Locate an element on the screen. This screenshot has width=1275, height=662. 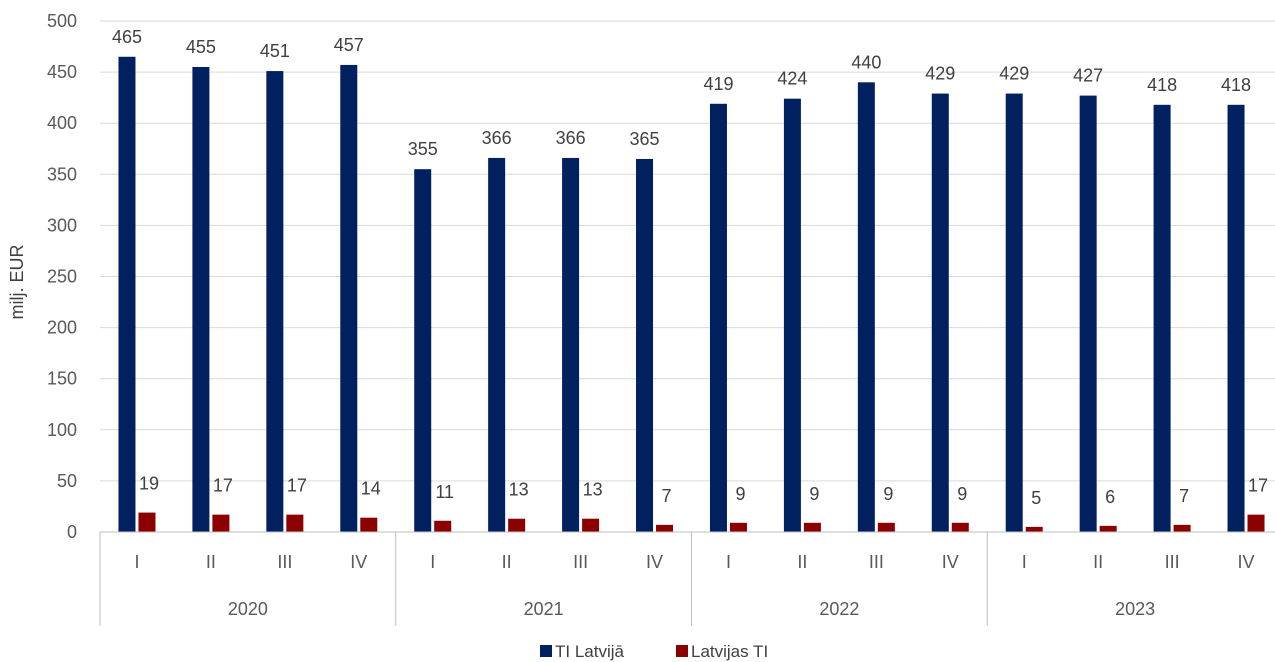
x-group-label: 2020 is located at coordinates (248, 609).